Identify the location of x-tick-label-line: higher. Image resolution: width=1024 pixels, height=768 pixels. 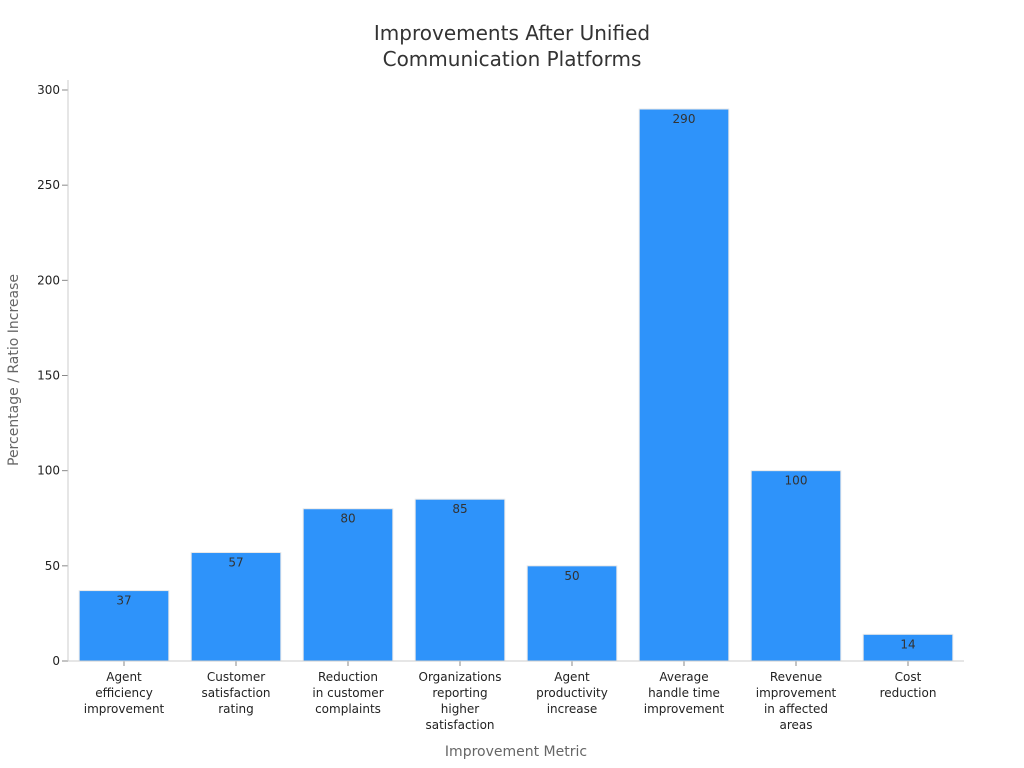
(460, 709).